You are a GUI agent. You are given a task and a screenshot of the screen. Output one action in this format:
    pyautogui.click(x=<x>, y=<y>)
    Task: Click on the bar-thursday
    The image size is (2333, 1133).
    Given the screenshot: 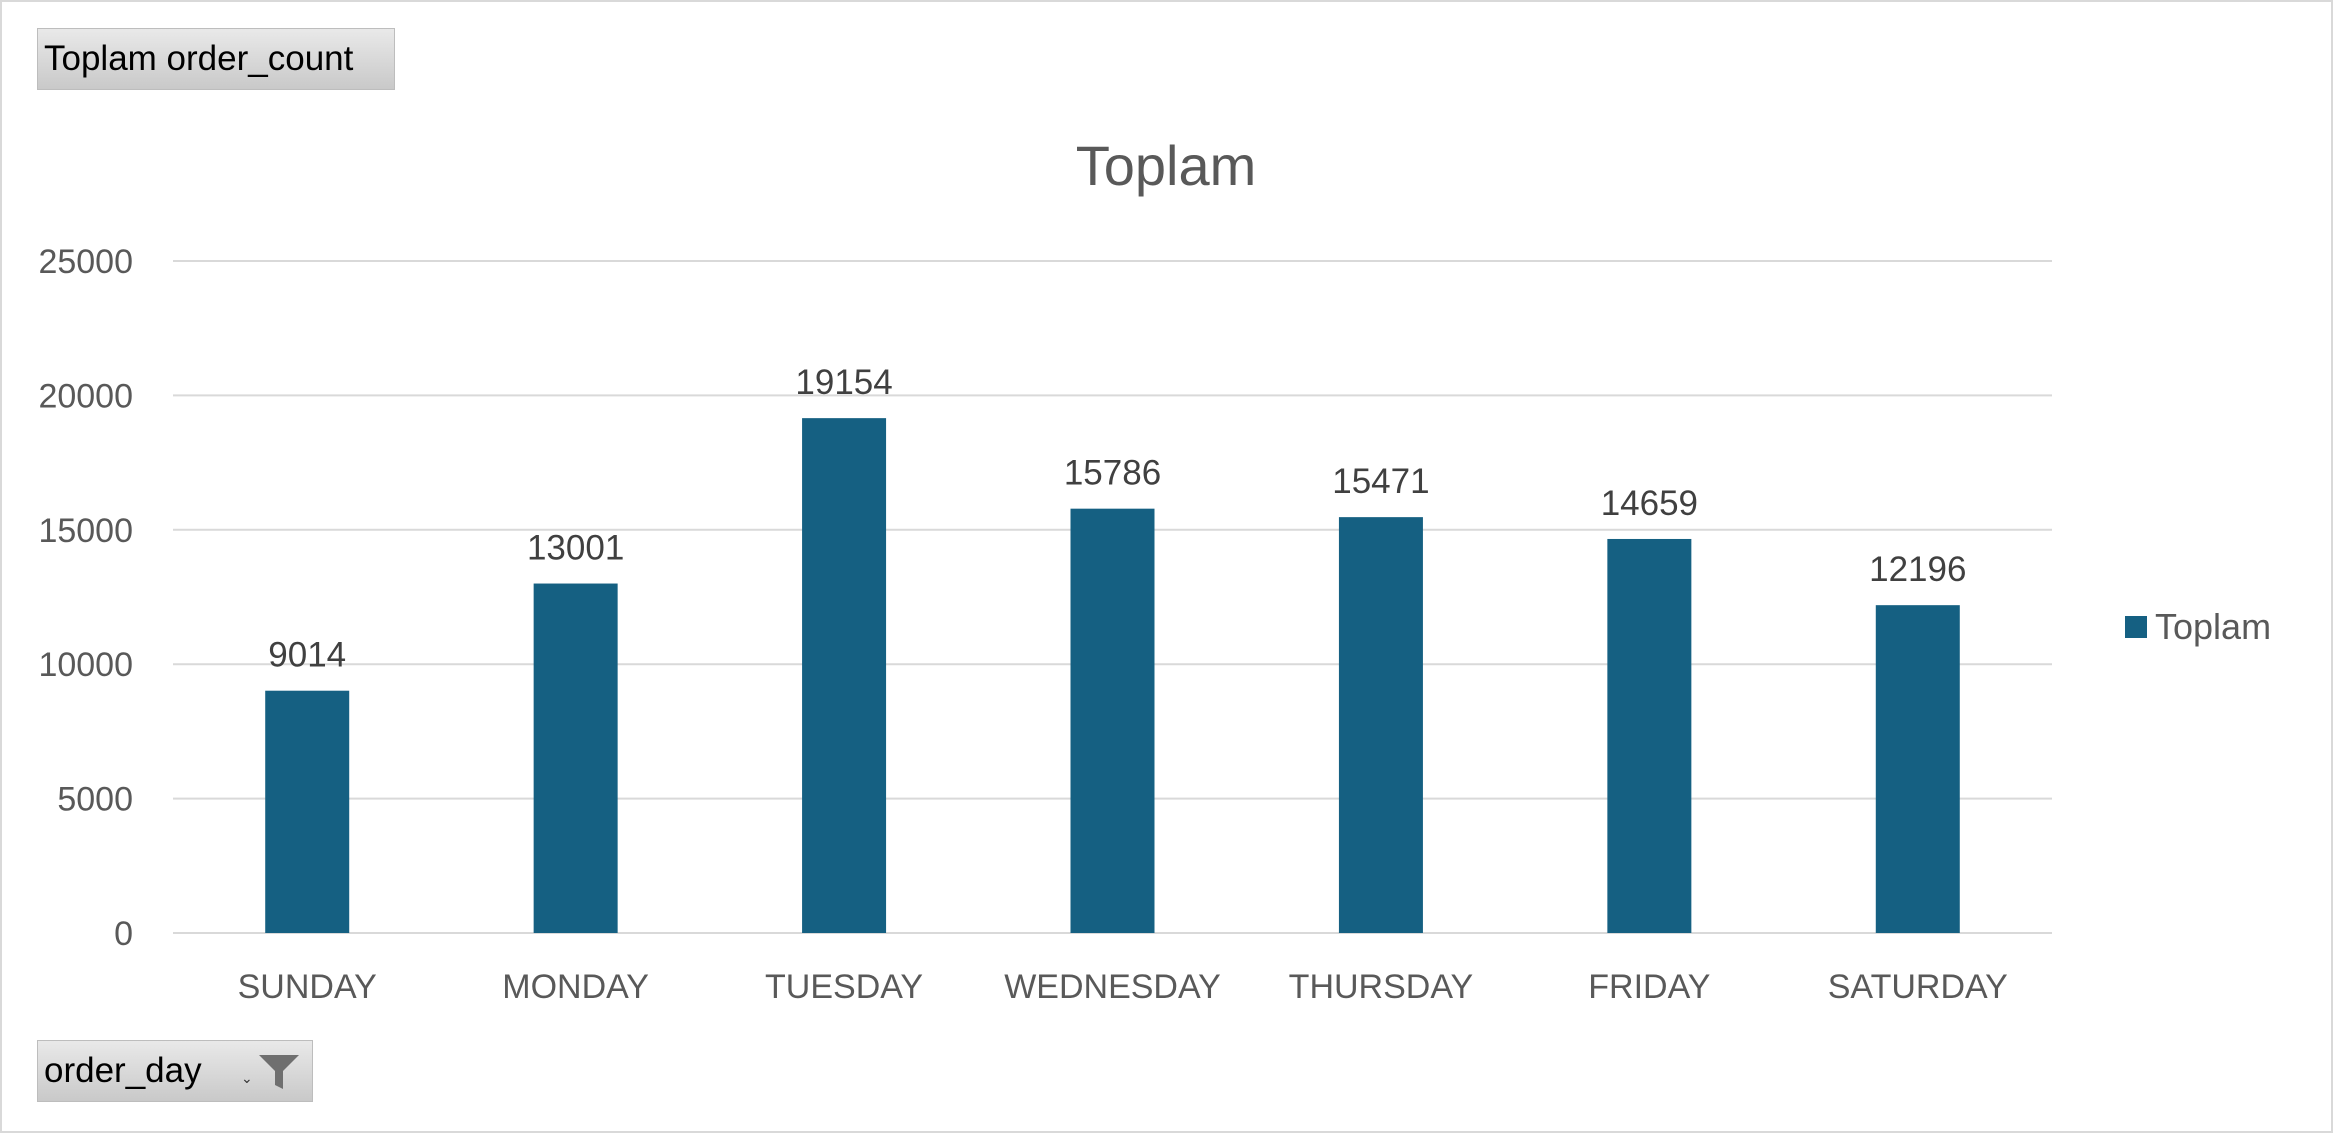 What is the action you would take?
    pyautogui.click(x=1380, y=725)
    